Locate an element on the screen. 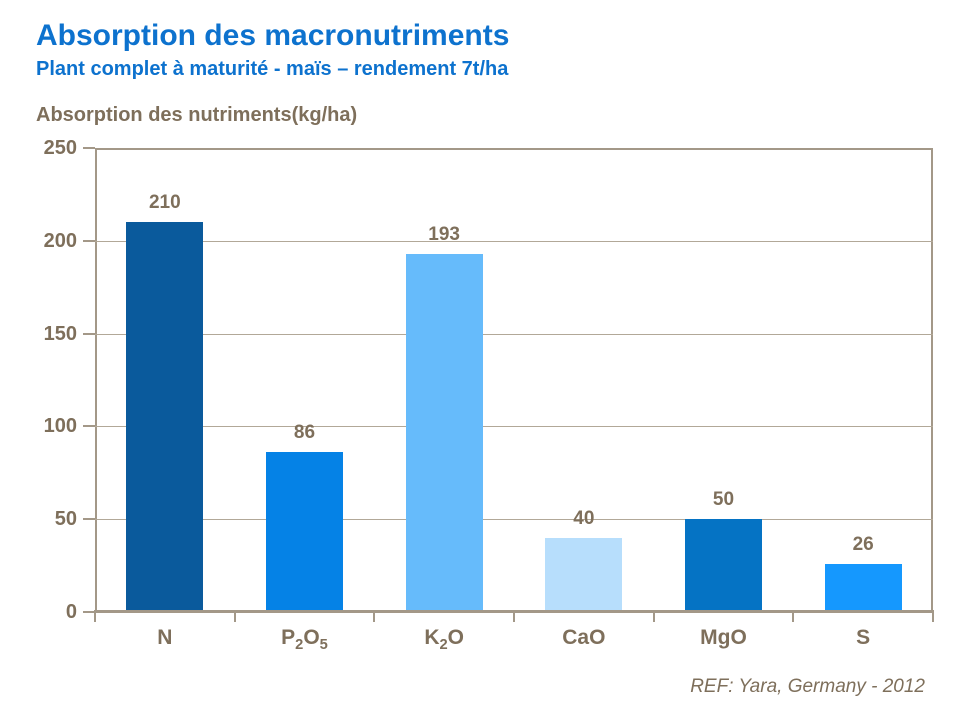 This screenshot has height=720, width=960. x-category-label: N is located at coordinates (165, 637).